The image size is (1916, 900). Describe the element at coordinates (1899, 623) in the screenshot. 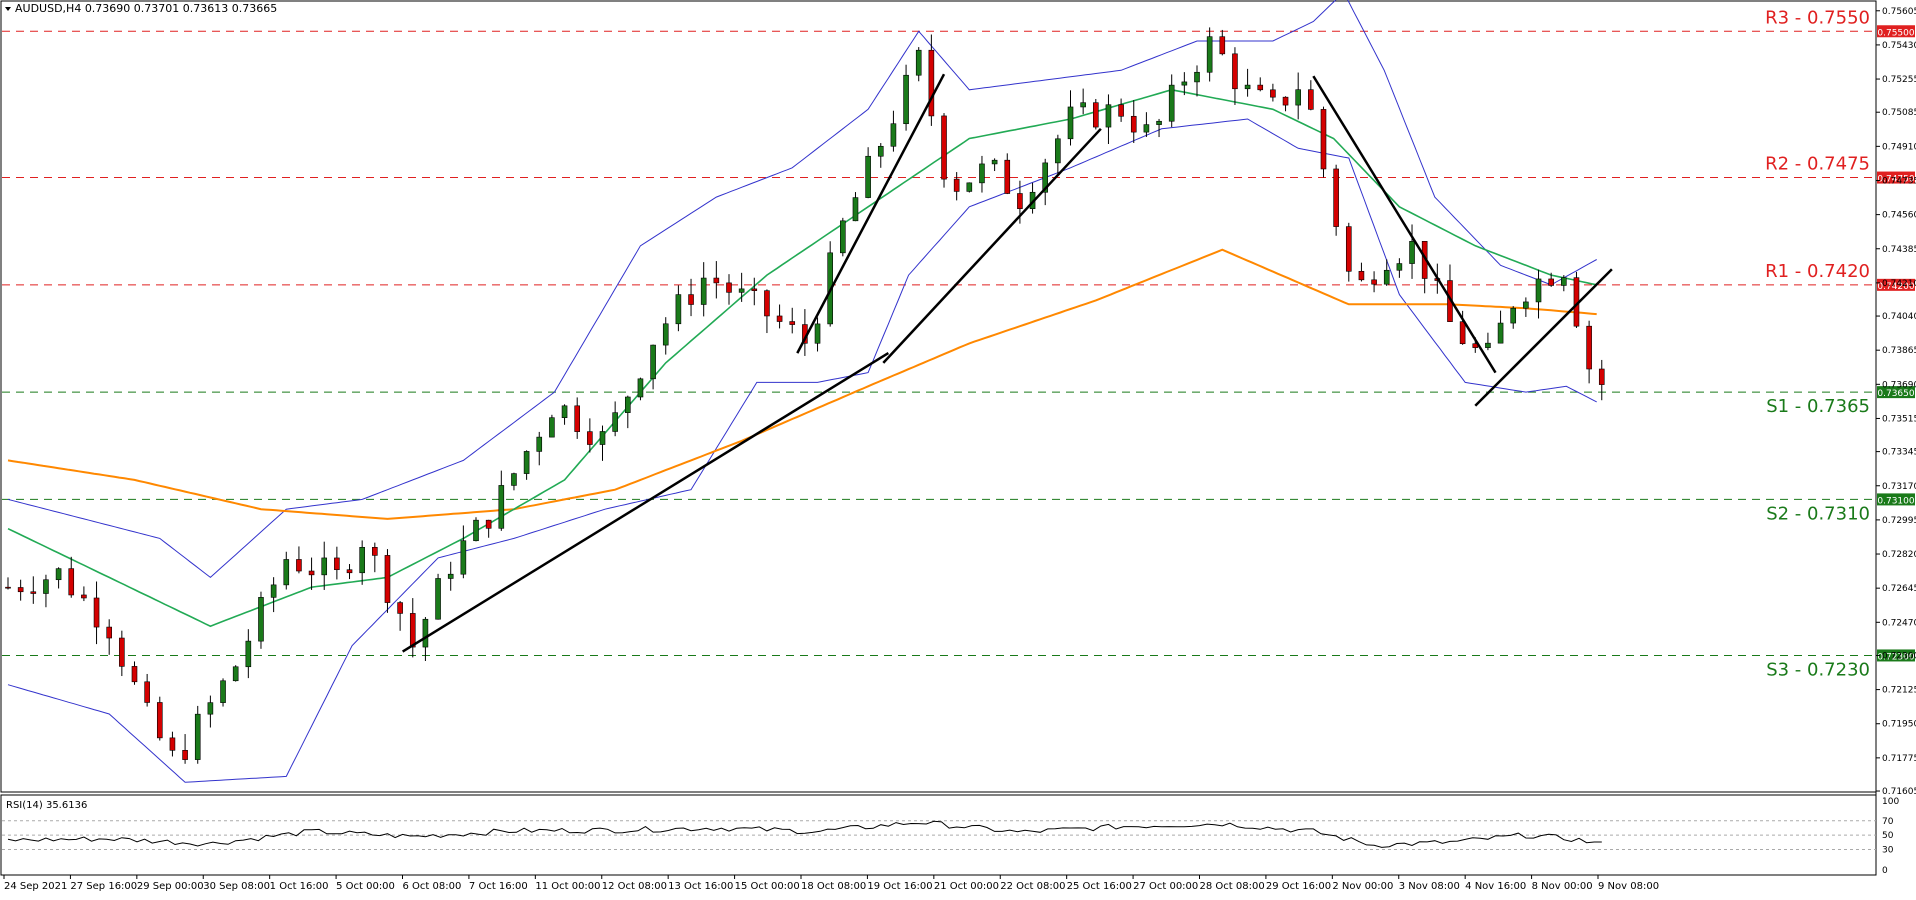

I see `price-tick-label: 0.72470` at that location.